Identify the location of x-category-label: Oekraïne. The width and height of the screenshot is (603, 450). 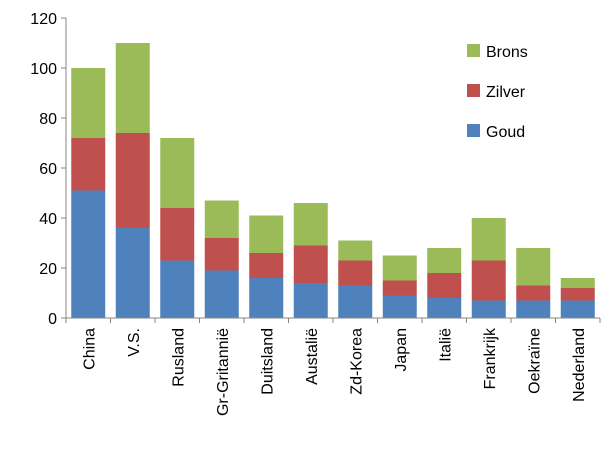
(534, 361).